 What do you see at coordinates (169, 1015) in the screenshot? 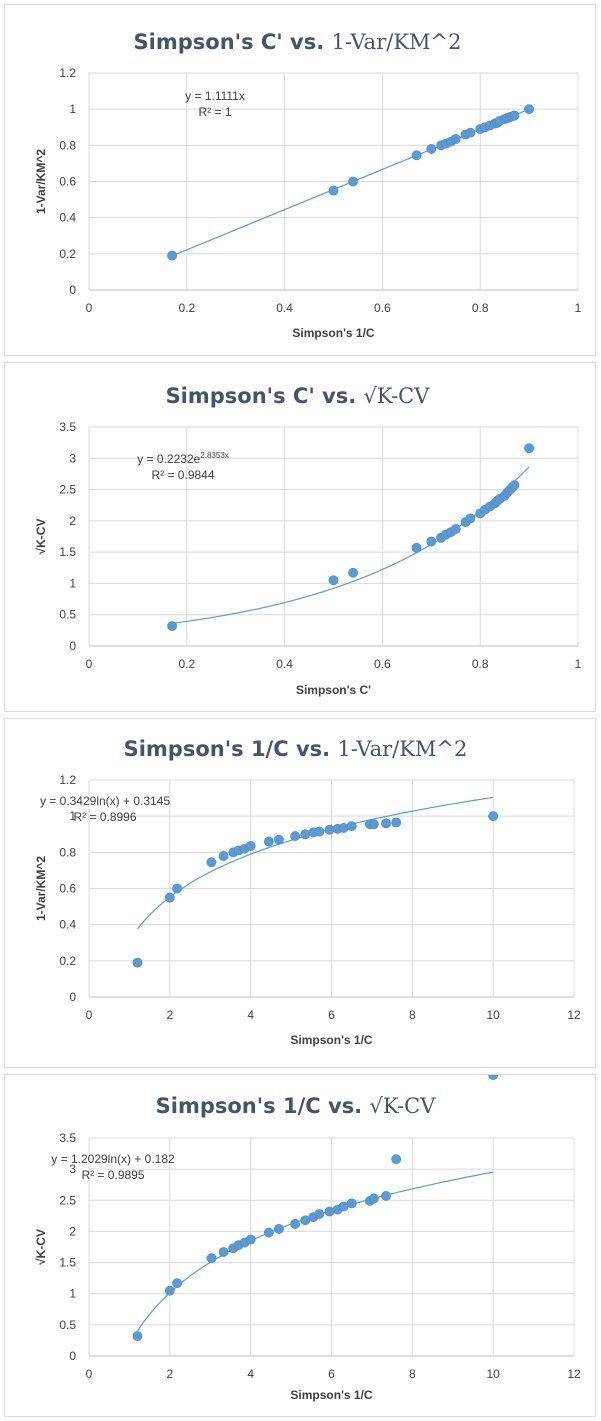
I see `x-tick-label: 2` at bounding box center [169, 1015].